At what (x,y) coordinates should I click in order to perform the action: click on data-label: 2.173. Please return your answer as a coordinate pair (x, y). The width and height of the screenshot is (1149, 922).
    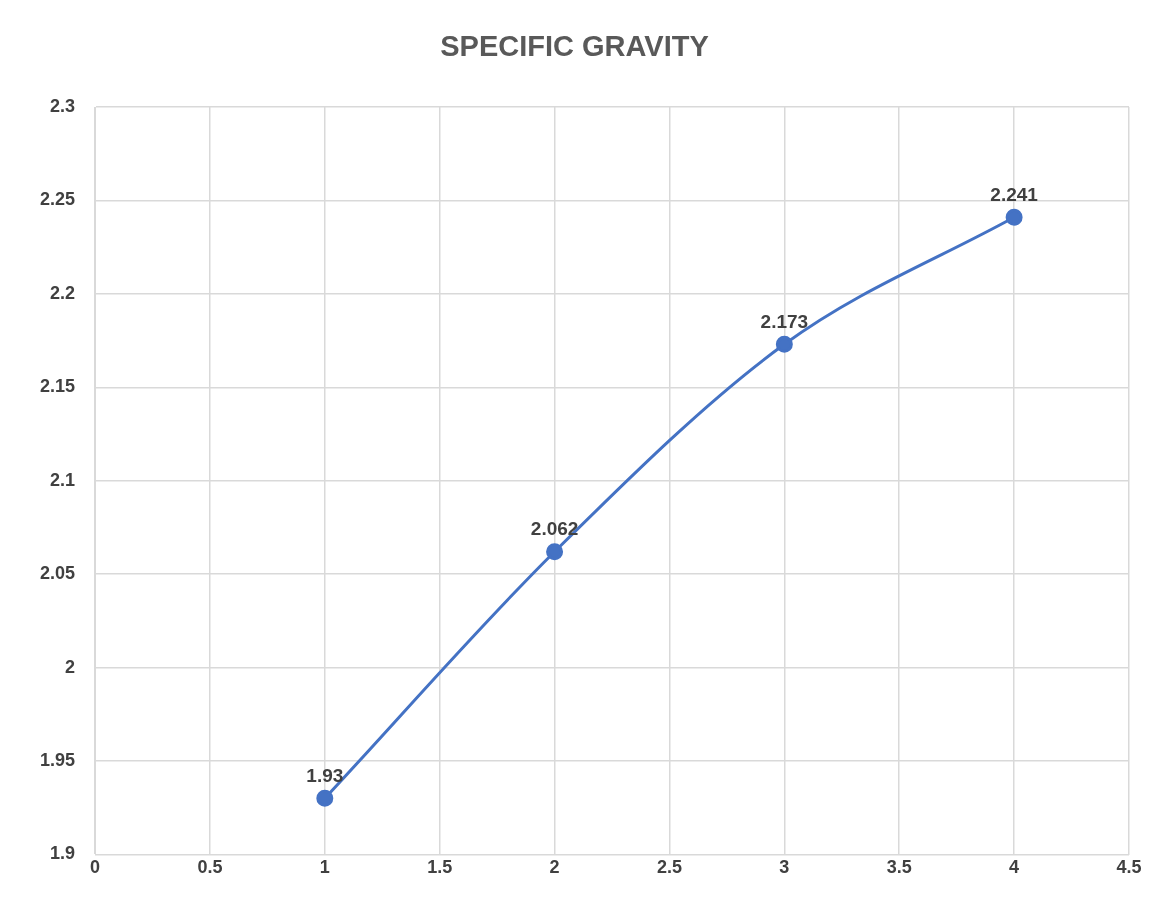
    Looking at the image, I should click on (784, 322).